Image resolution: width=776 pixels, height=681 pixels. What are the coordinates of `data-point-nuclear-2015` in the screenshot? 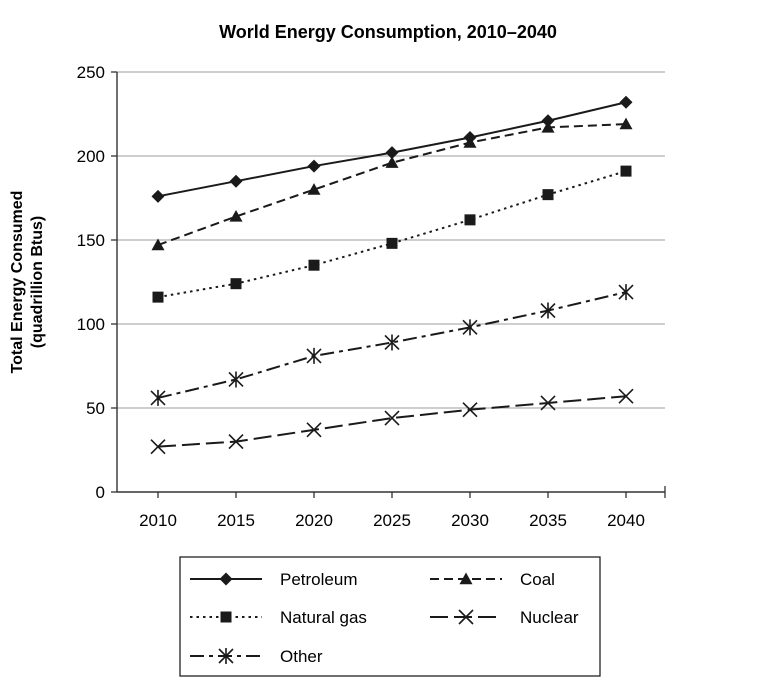 It's located at (236, 442).